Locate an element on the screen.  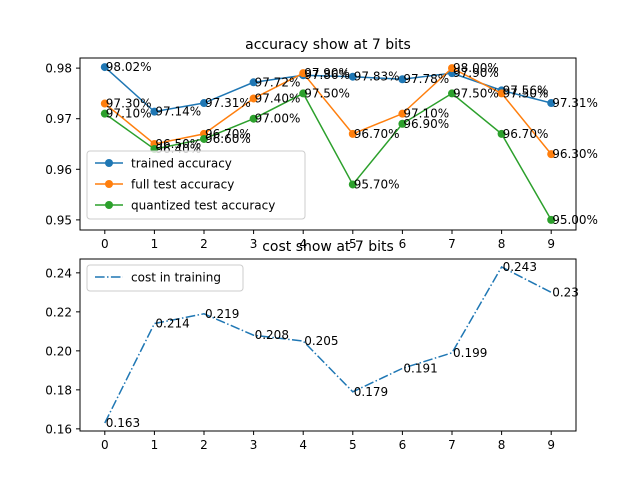
y-tick-label: 0.97 is located at coordinates (58, 119).